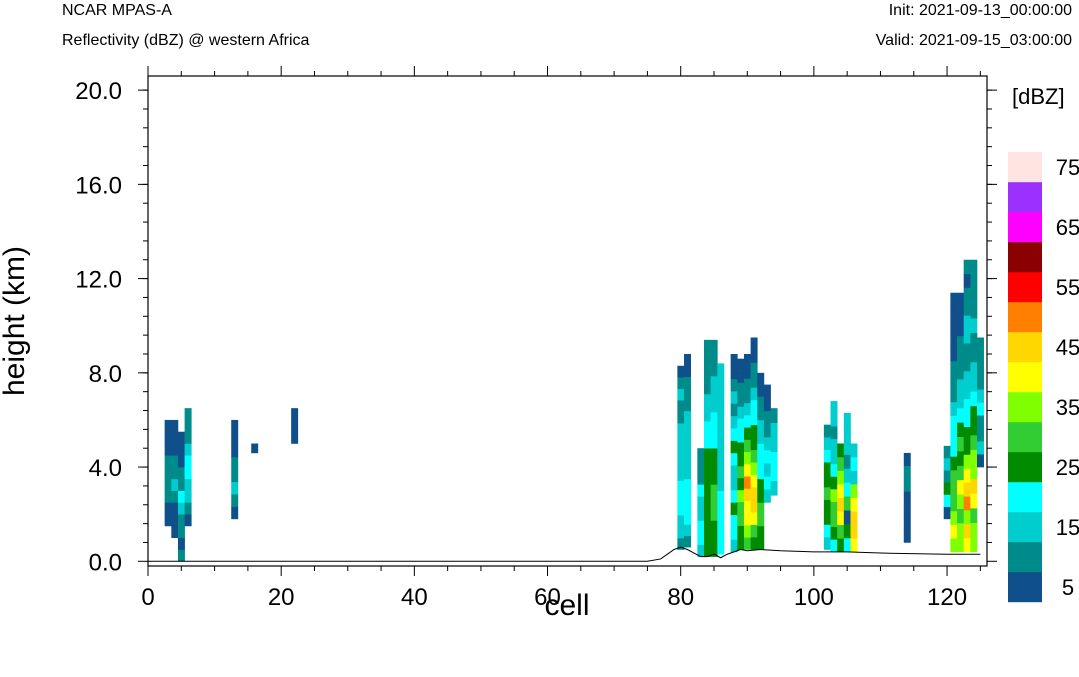 Image resolution: width=1079 pixels, height=677 pixels. What do you see at coordinates (281, 597) in the screenshot?
I see `x-tick-label: 20` at bounding box center [281, 597].